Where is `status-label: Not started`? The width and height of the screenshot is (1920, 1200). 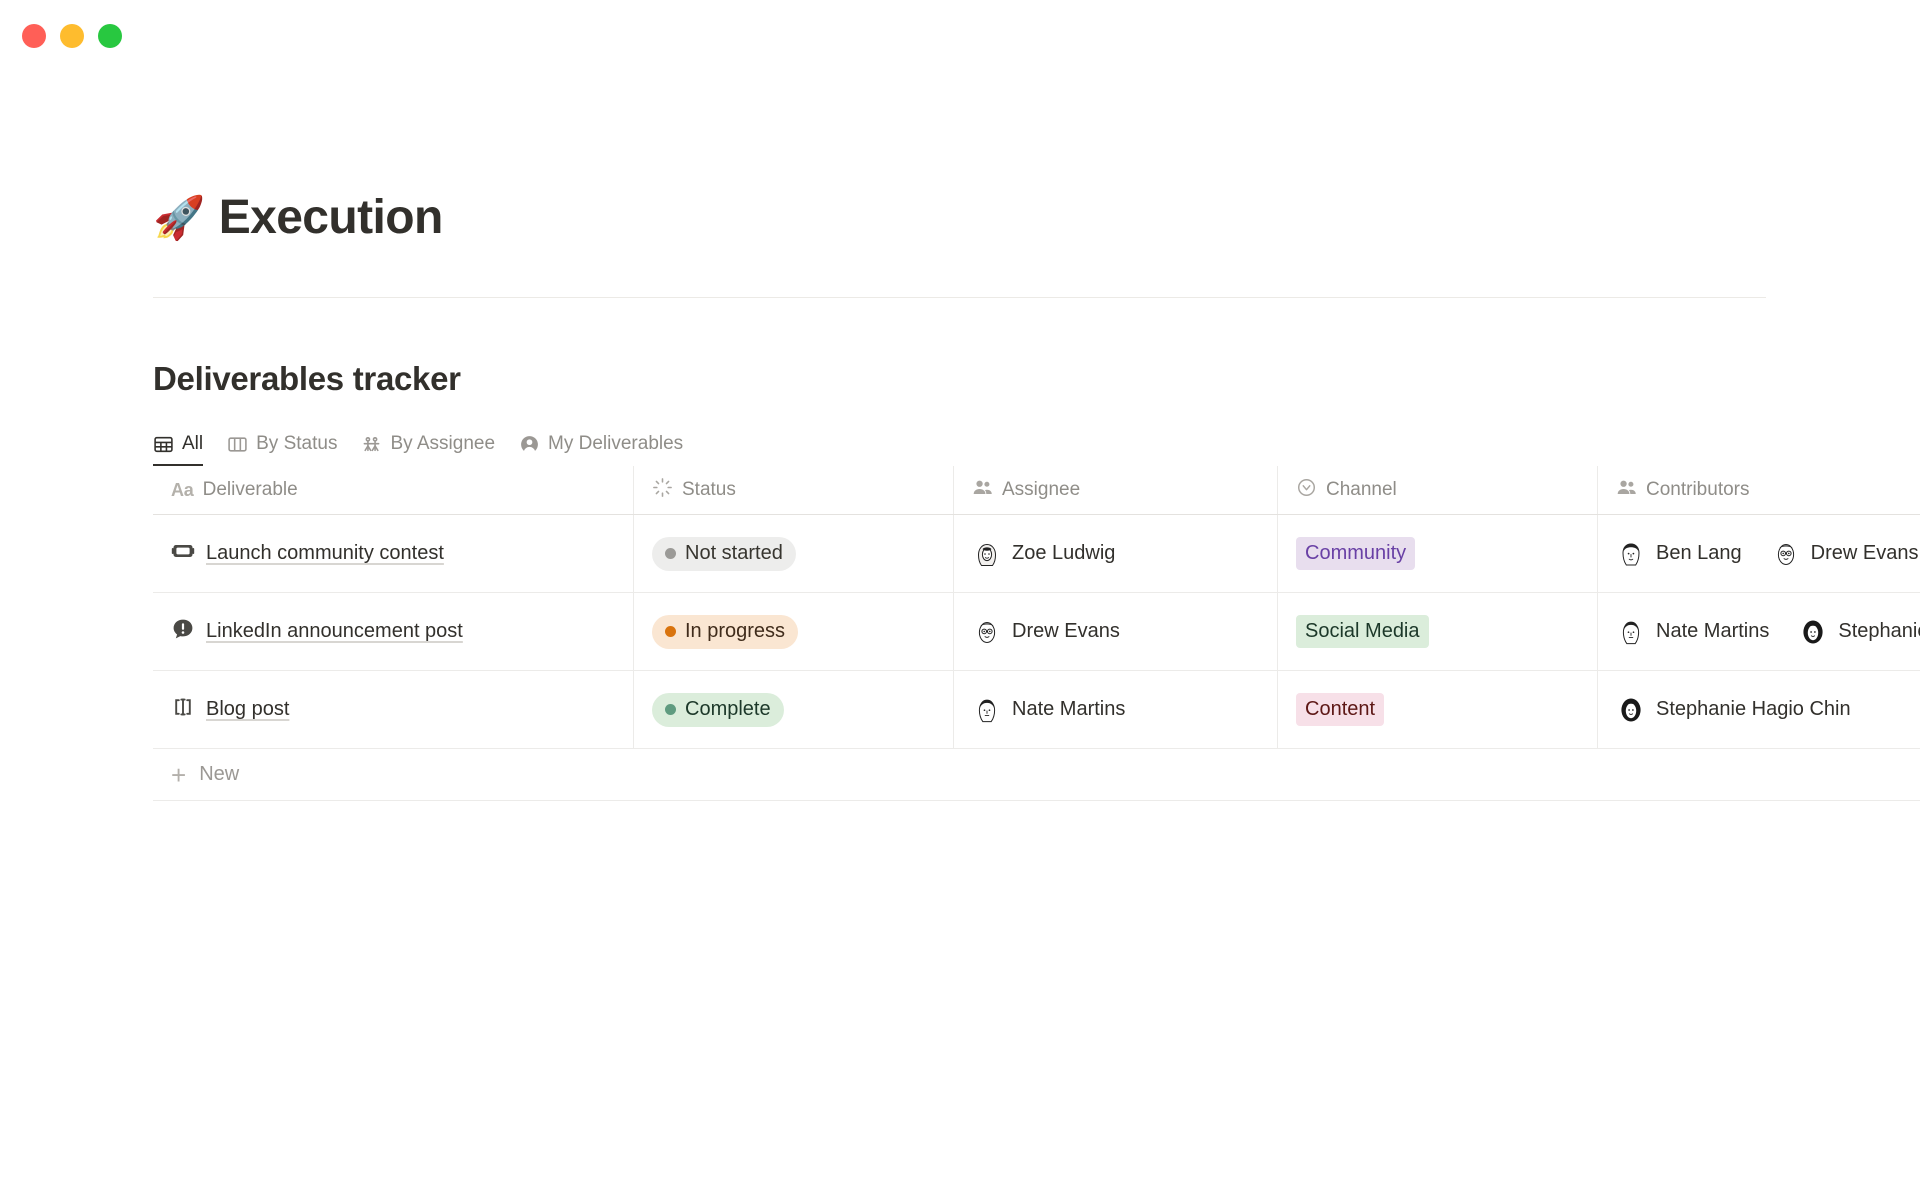 status-label: Not started is located at coordinates (734, 553).